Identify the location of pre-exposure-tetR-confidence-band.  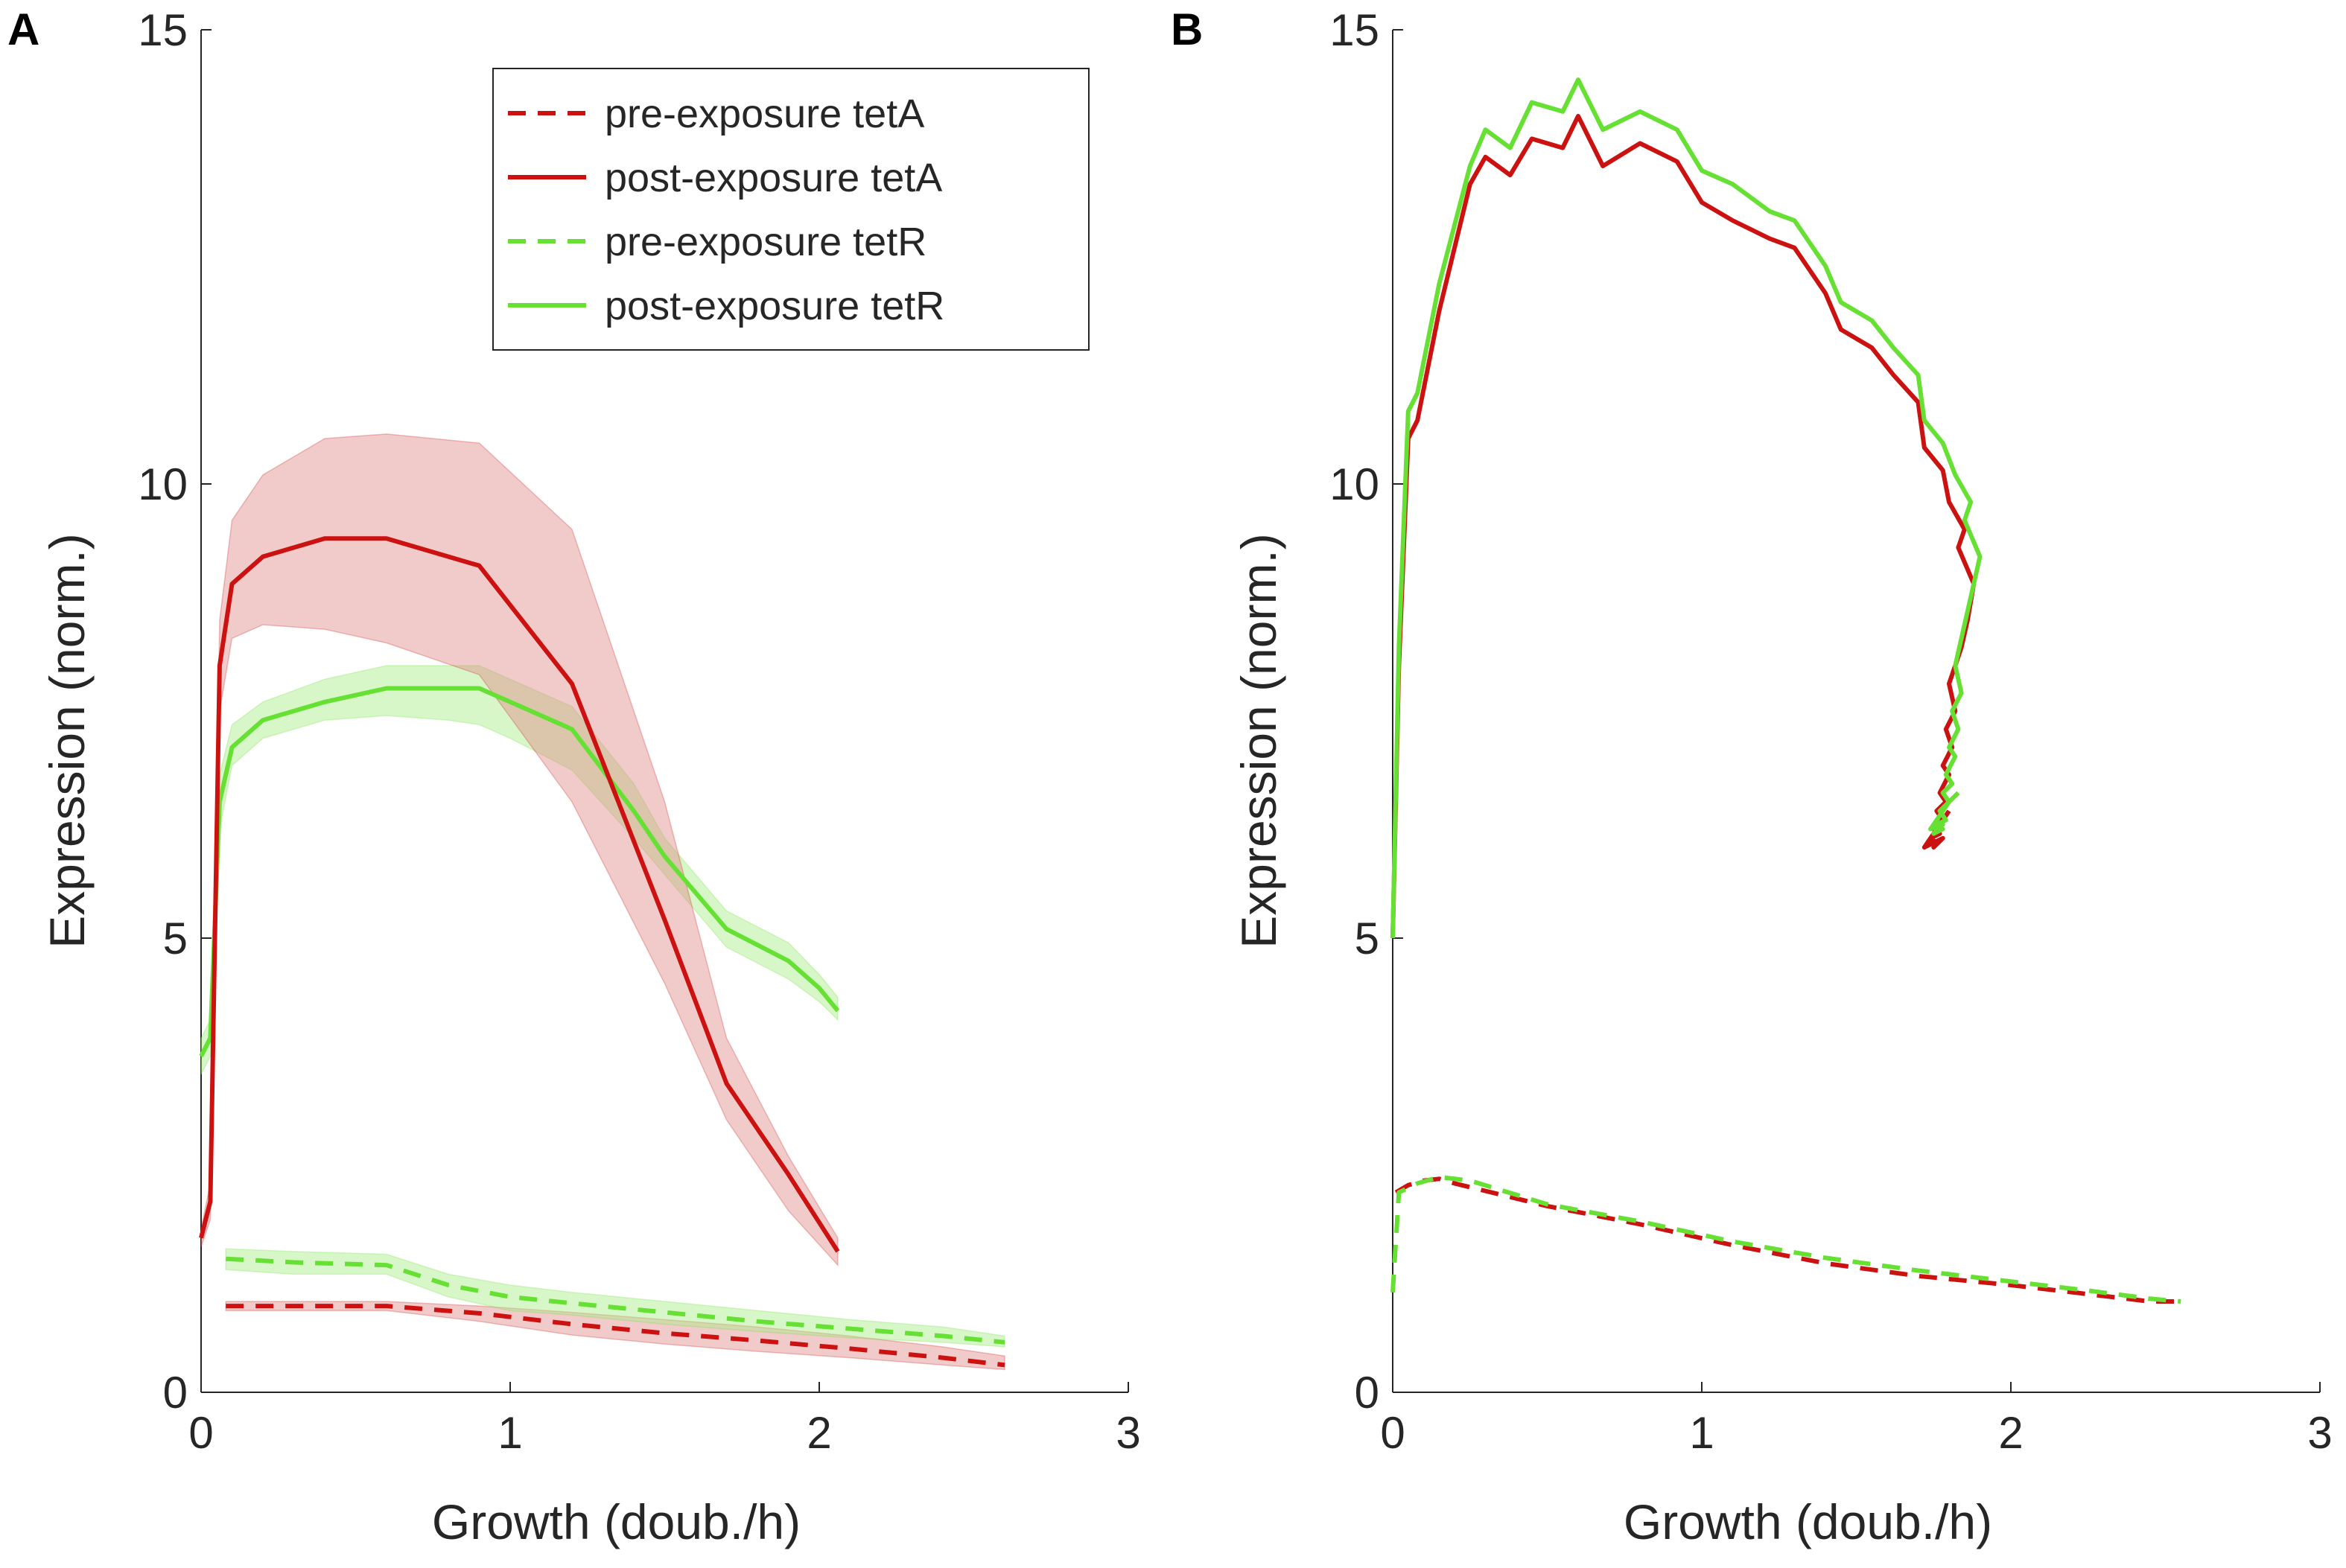
(615, 1298).